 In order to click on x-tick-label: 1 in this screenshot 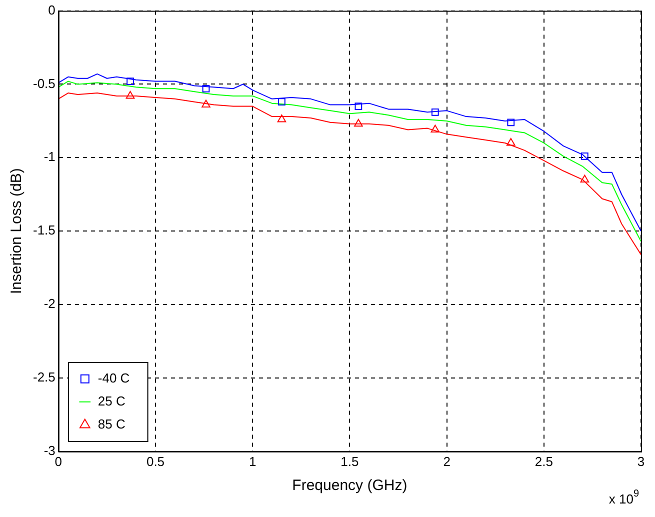, I will do `click(252, 461)`.